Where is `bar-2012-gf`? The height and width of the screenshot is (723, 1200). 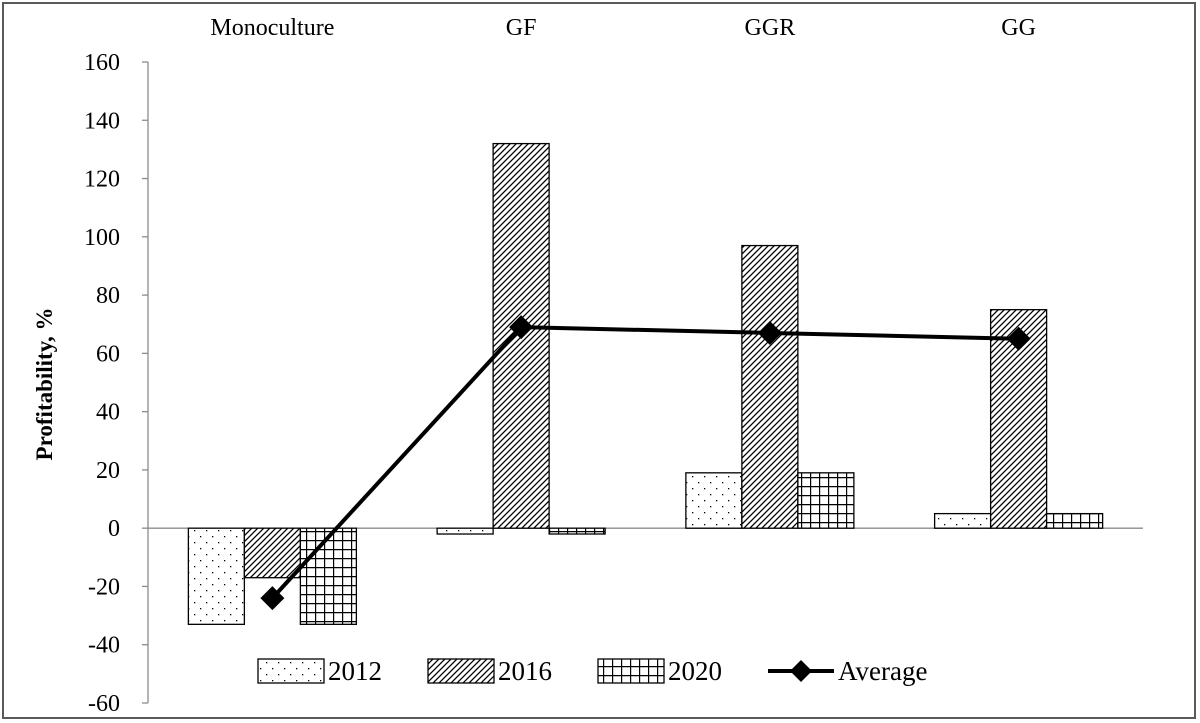 bar-2012-gf is located at coordinates (465, 531).